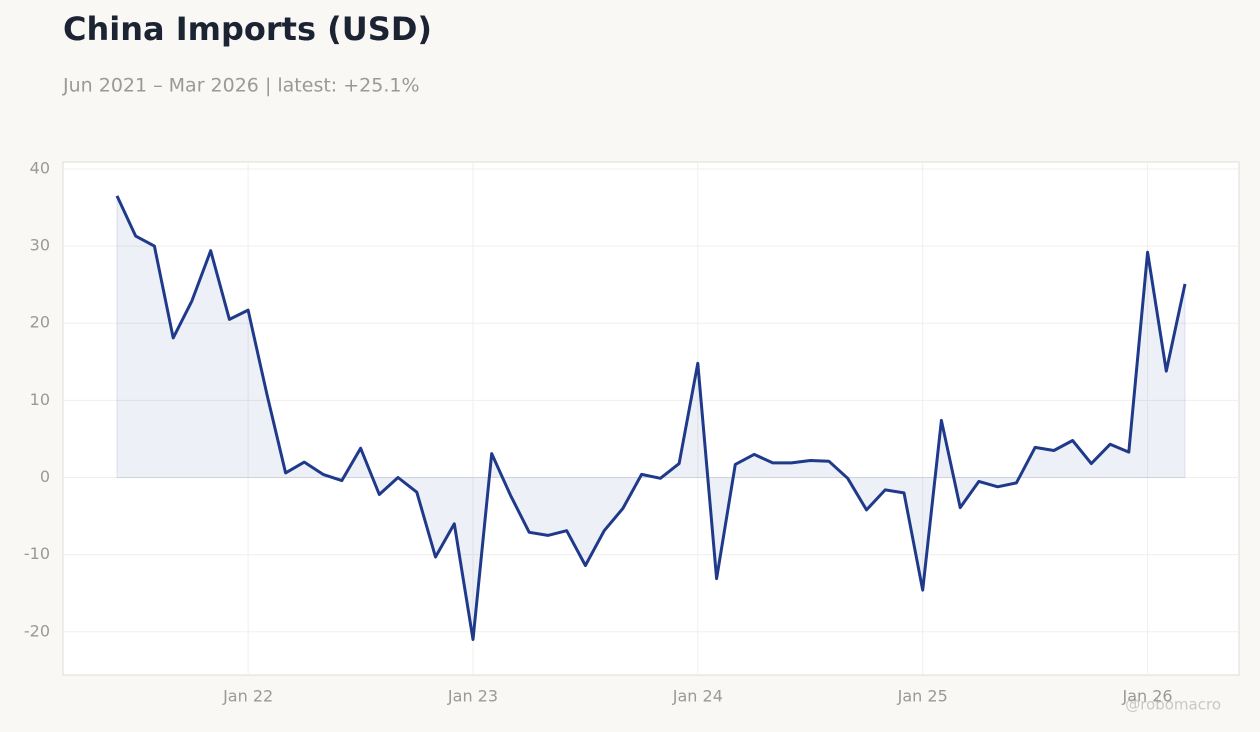 This screenshot has height=732, width=1260. What do you see at coordinates (241, 86) in the screenshot?
I see `chart-subtitle: Jun 2021 – Mar 2026 | latest: +25.1%` at bounding box center [241, 86].